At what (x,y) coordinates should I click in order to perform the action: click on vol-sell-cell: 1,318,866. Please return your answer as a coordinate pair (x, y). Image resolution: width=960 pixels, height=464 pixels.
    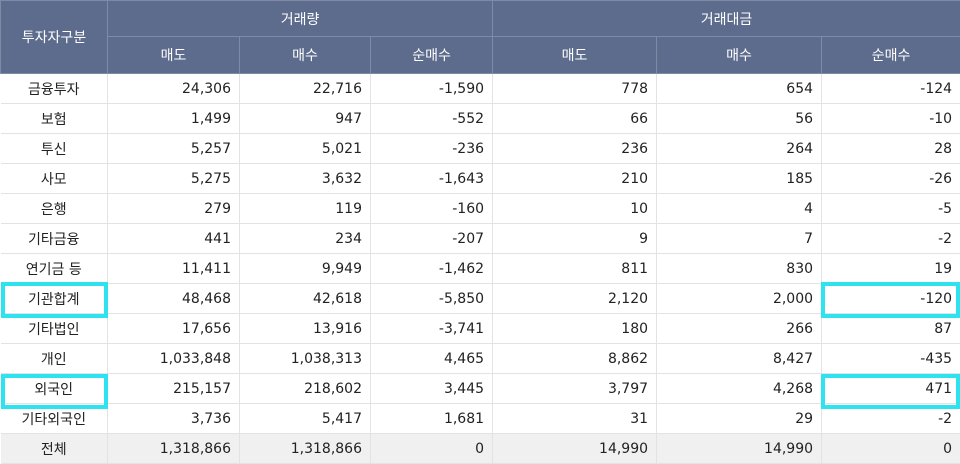
    Looking at the image, I should click on (173, 448).